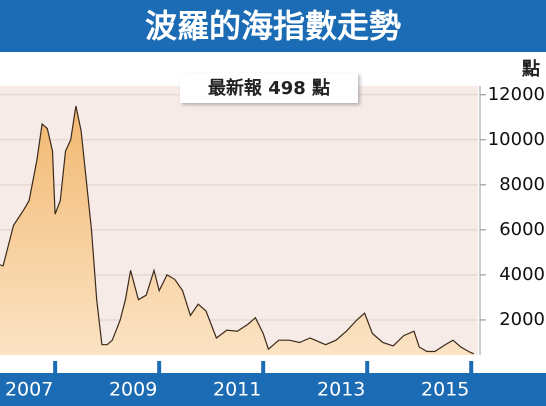  I want to click on x-tick-label: 2009, so click(133, 390).